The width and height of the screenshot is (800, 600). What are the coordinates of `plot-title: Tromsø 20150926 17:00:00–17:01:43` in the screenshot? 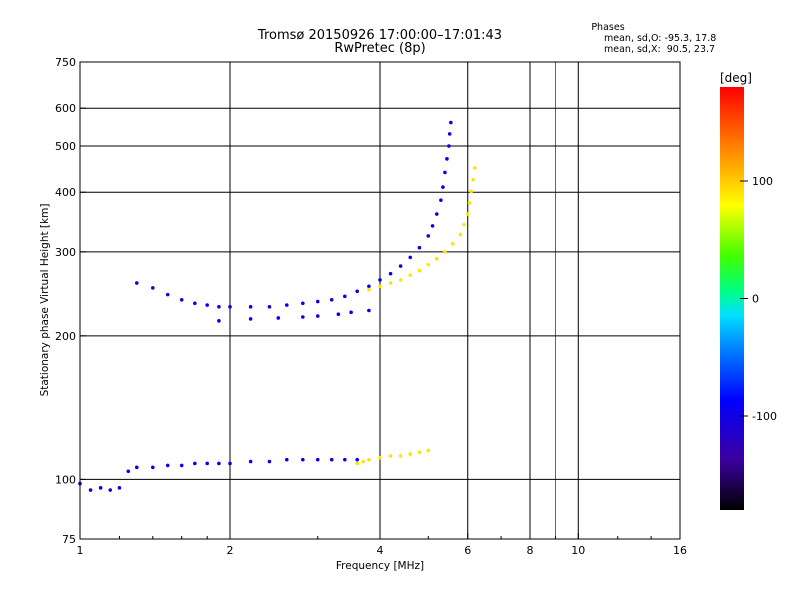 It's located at (380, 35).